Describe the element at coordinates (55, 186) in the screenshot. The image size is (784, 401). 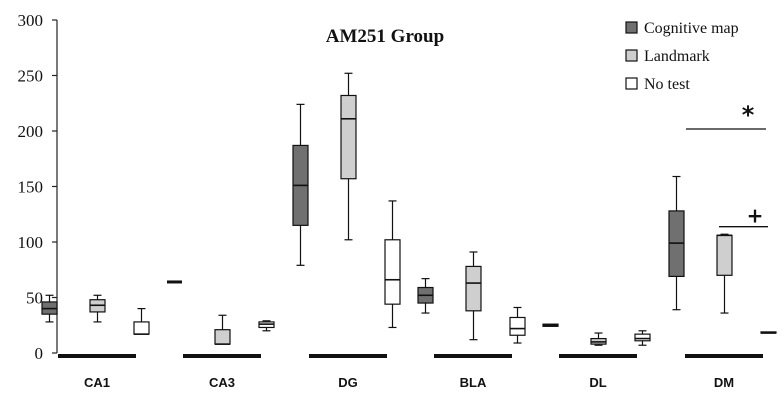
I see `y-axis` at that location.